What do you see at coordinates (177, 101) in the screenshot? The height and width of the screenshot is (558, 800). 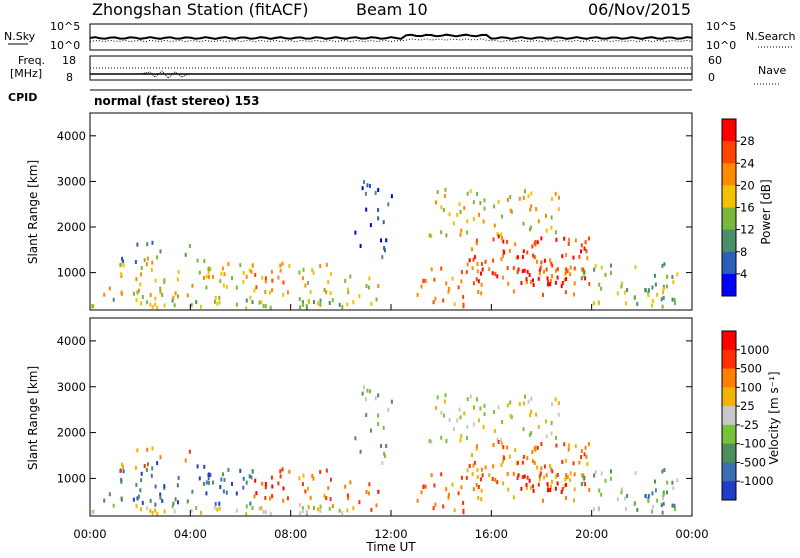 I see `cpid-text: normal (fast stereo) 153` at bounding box center [177, 101].